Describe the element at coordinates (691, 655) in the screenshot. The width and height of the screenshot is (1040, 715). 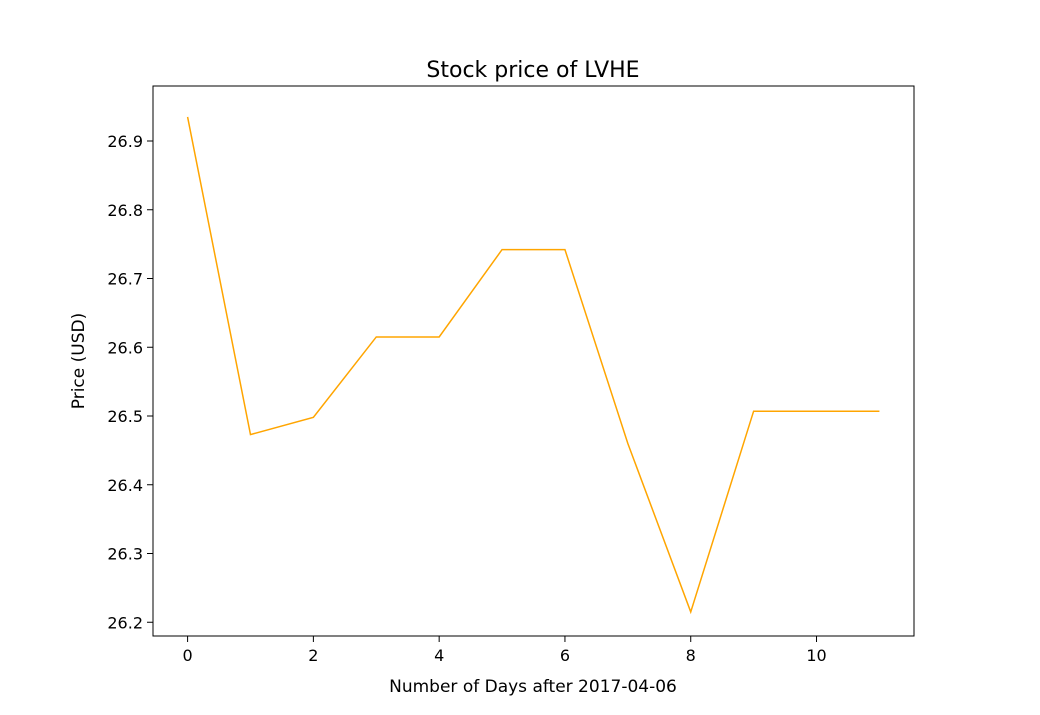
I see `x-tick-label: 8` at that location.